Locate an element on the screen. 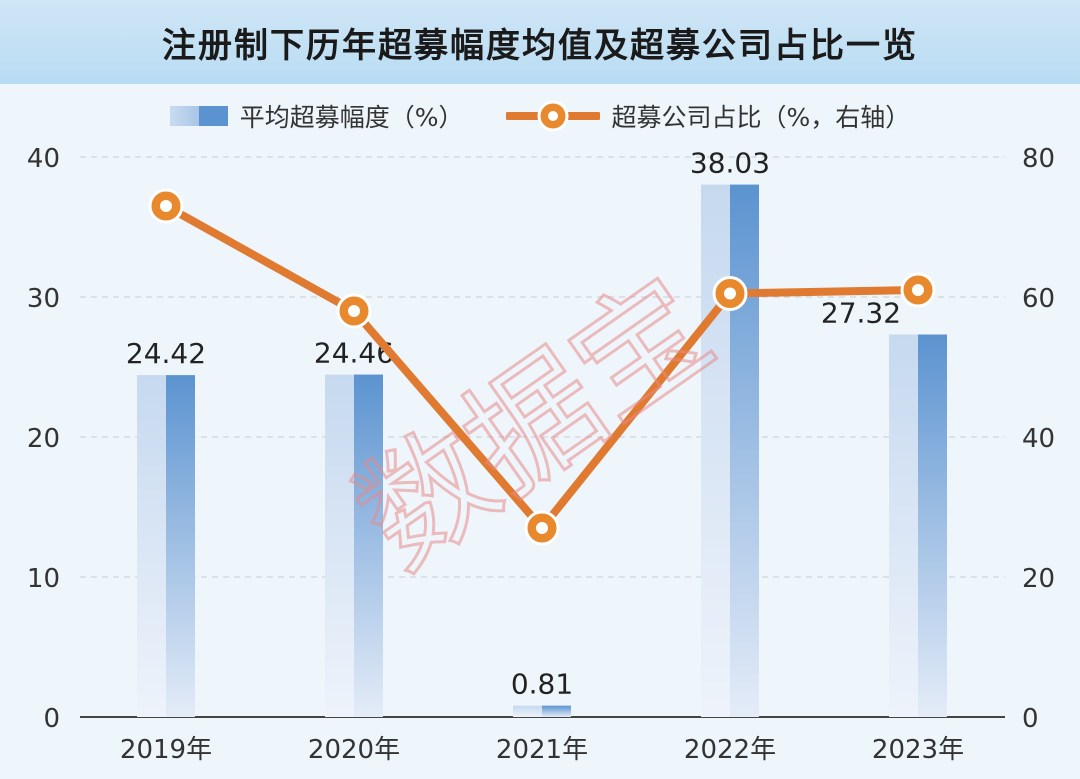 The width and height of the screenshot is (1080, 779). legend-item-bar: 平均超募幅度（%） is located at coordinates (316, 116).